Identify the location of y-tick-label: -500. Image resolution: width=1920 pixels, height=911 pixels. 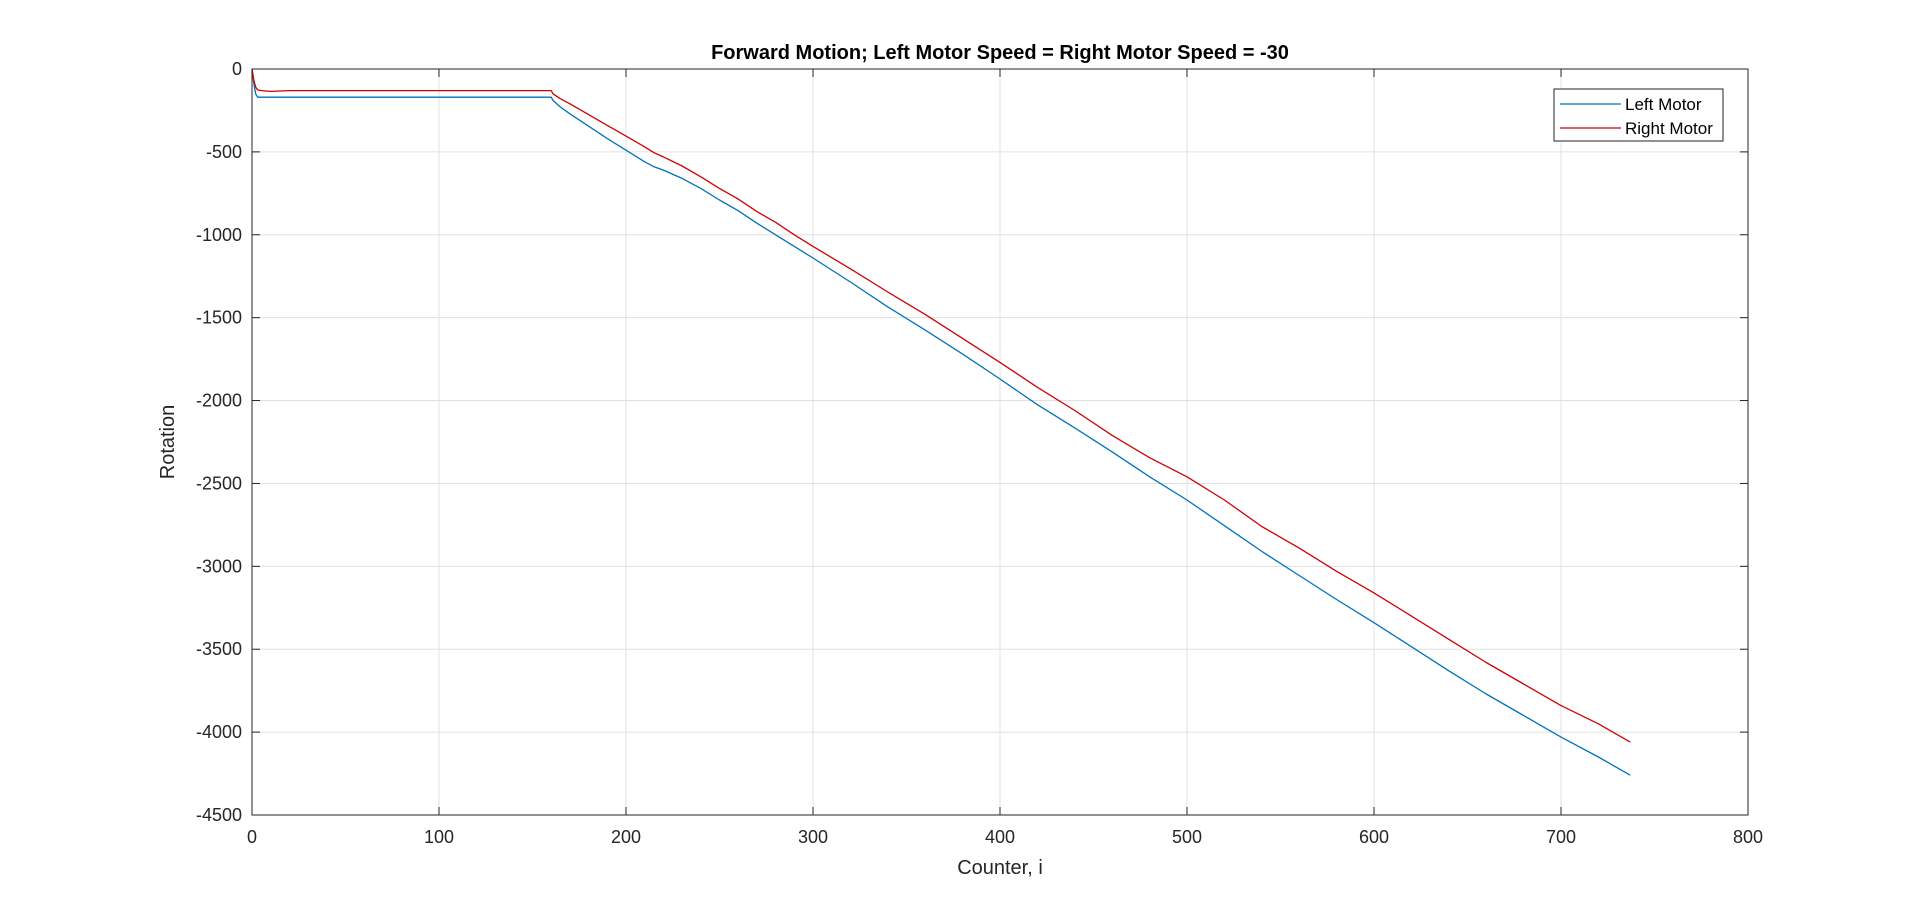
(224, 152).